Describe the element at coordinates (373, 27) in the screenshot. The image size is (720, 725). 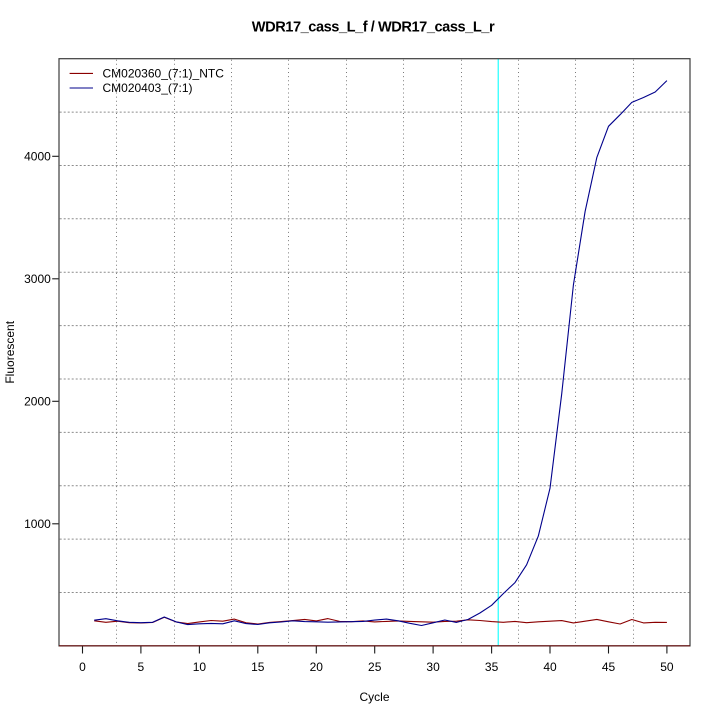
I see `svg-text:WDR17_cass_L_f / WDR17_cass_L_: WDR17_cass_L_f / WDR17_cass_L_r` at that location.